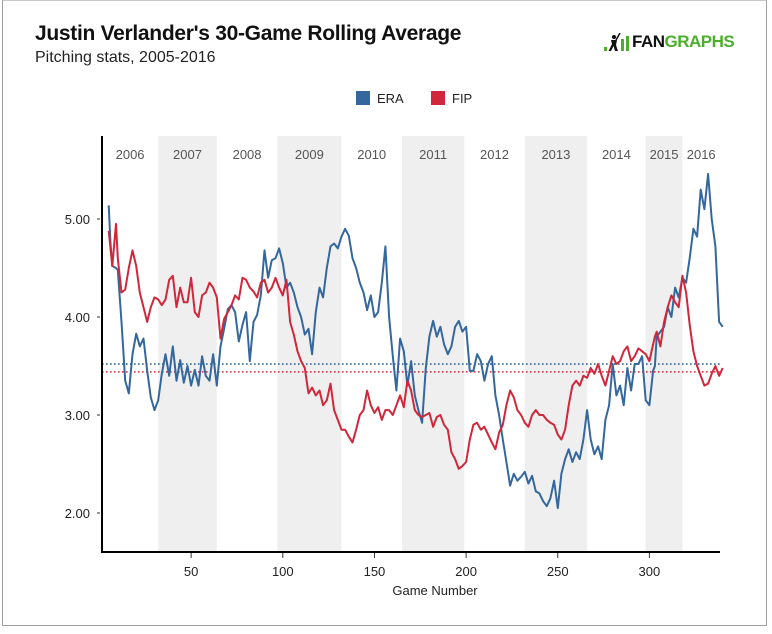 The height and width of the screenshot is (634, 772). What do you see at coordinates (187, 344) in the screenshot?
I see `season-band-2007` at bounding box center [187, 344].